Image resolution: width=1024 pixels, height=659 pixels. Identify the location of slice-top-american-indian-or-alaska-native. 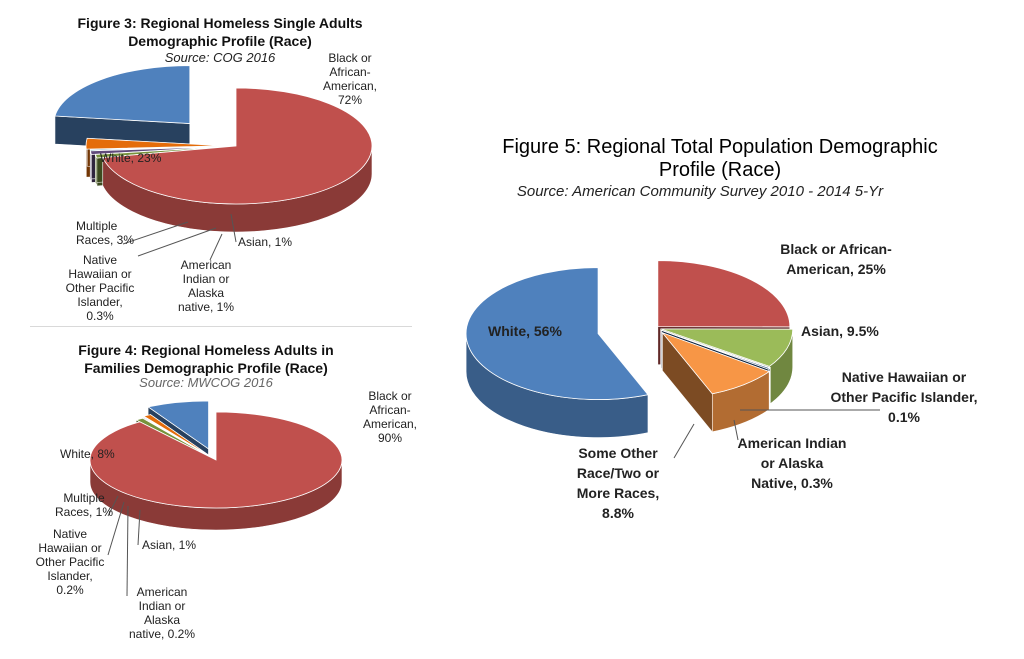
(716, 349).